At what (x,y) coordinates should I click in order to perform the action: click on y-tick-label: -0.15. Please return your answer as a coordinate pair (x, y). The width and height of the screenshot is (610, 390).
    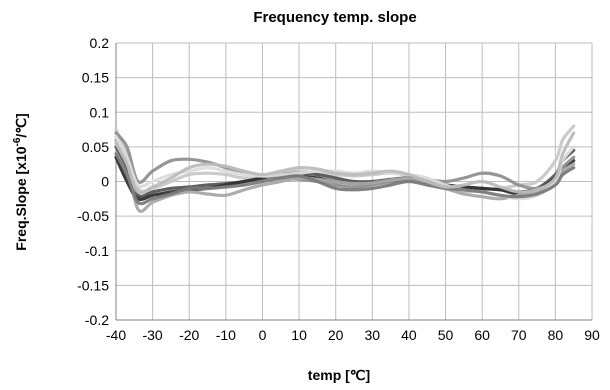
    Looking at the image, I should click on (93, 285).